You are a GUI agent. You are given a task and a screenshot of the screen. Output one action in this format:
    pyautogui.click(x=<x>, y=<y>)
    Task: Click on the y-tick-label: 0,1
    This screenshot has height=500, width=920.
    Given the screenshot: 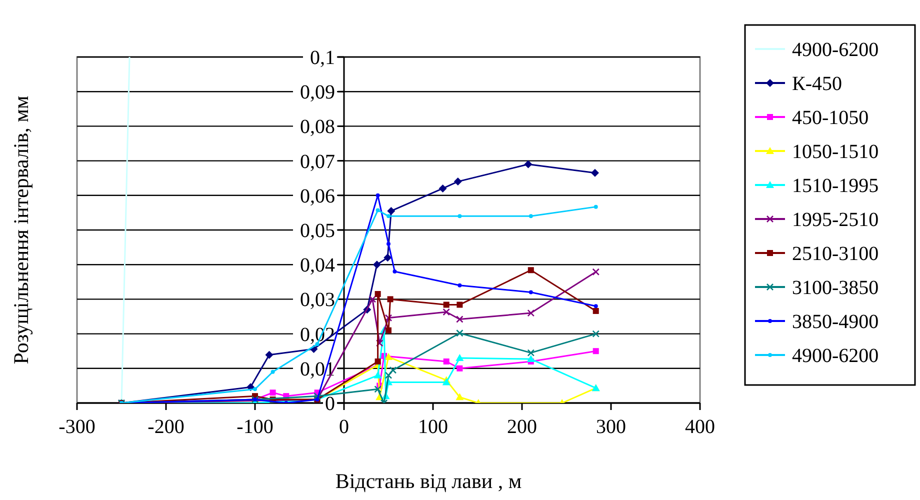 What is the action you would take?
    pyautogui.click(x=322, y=58)
    